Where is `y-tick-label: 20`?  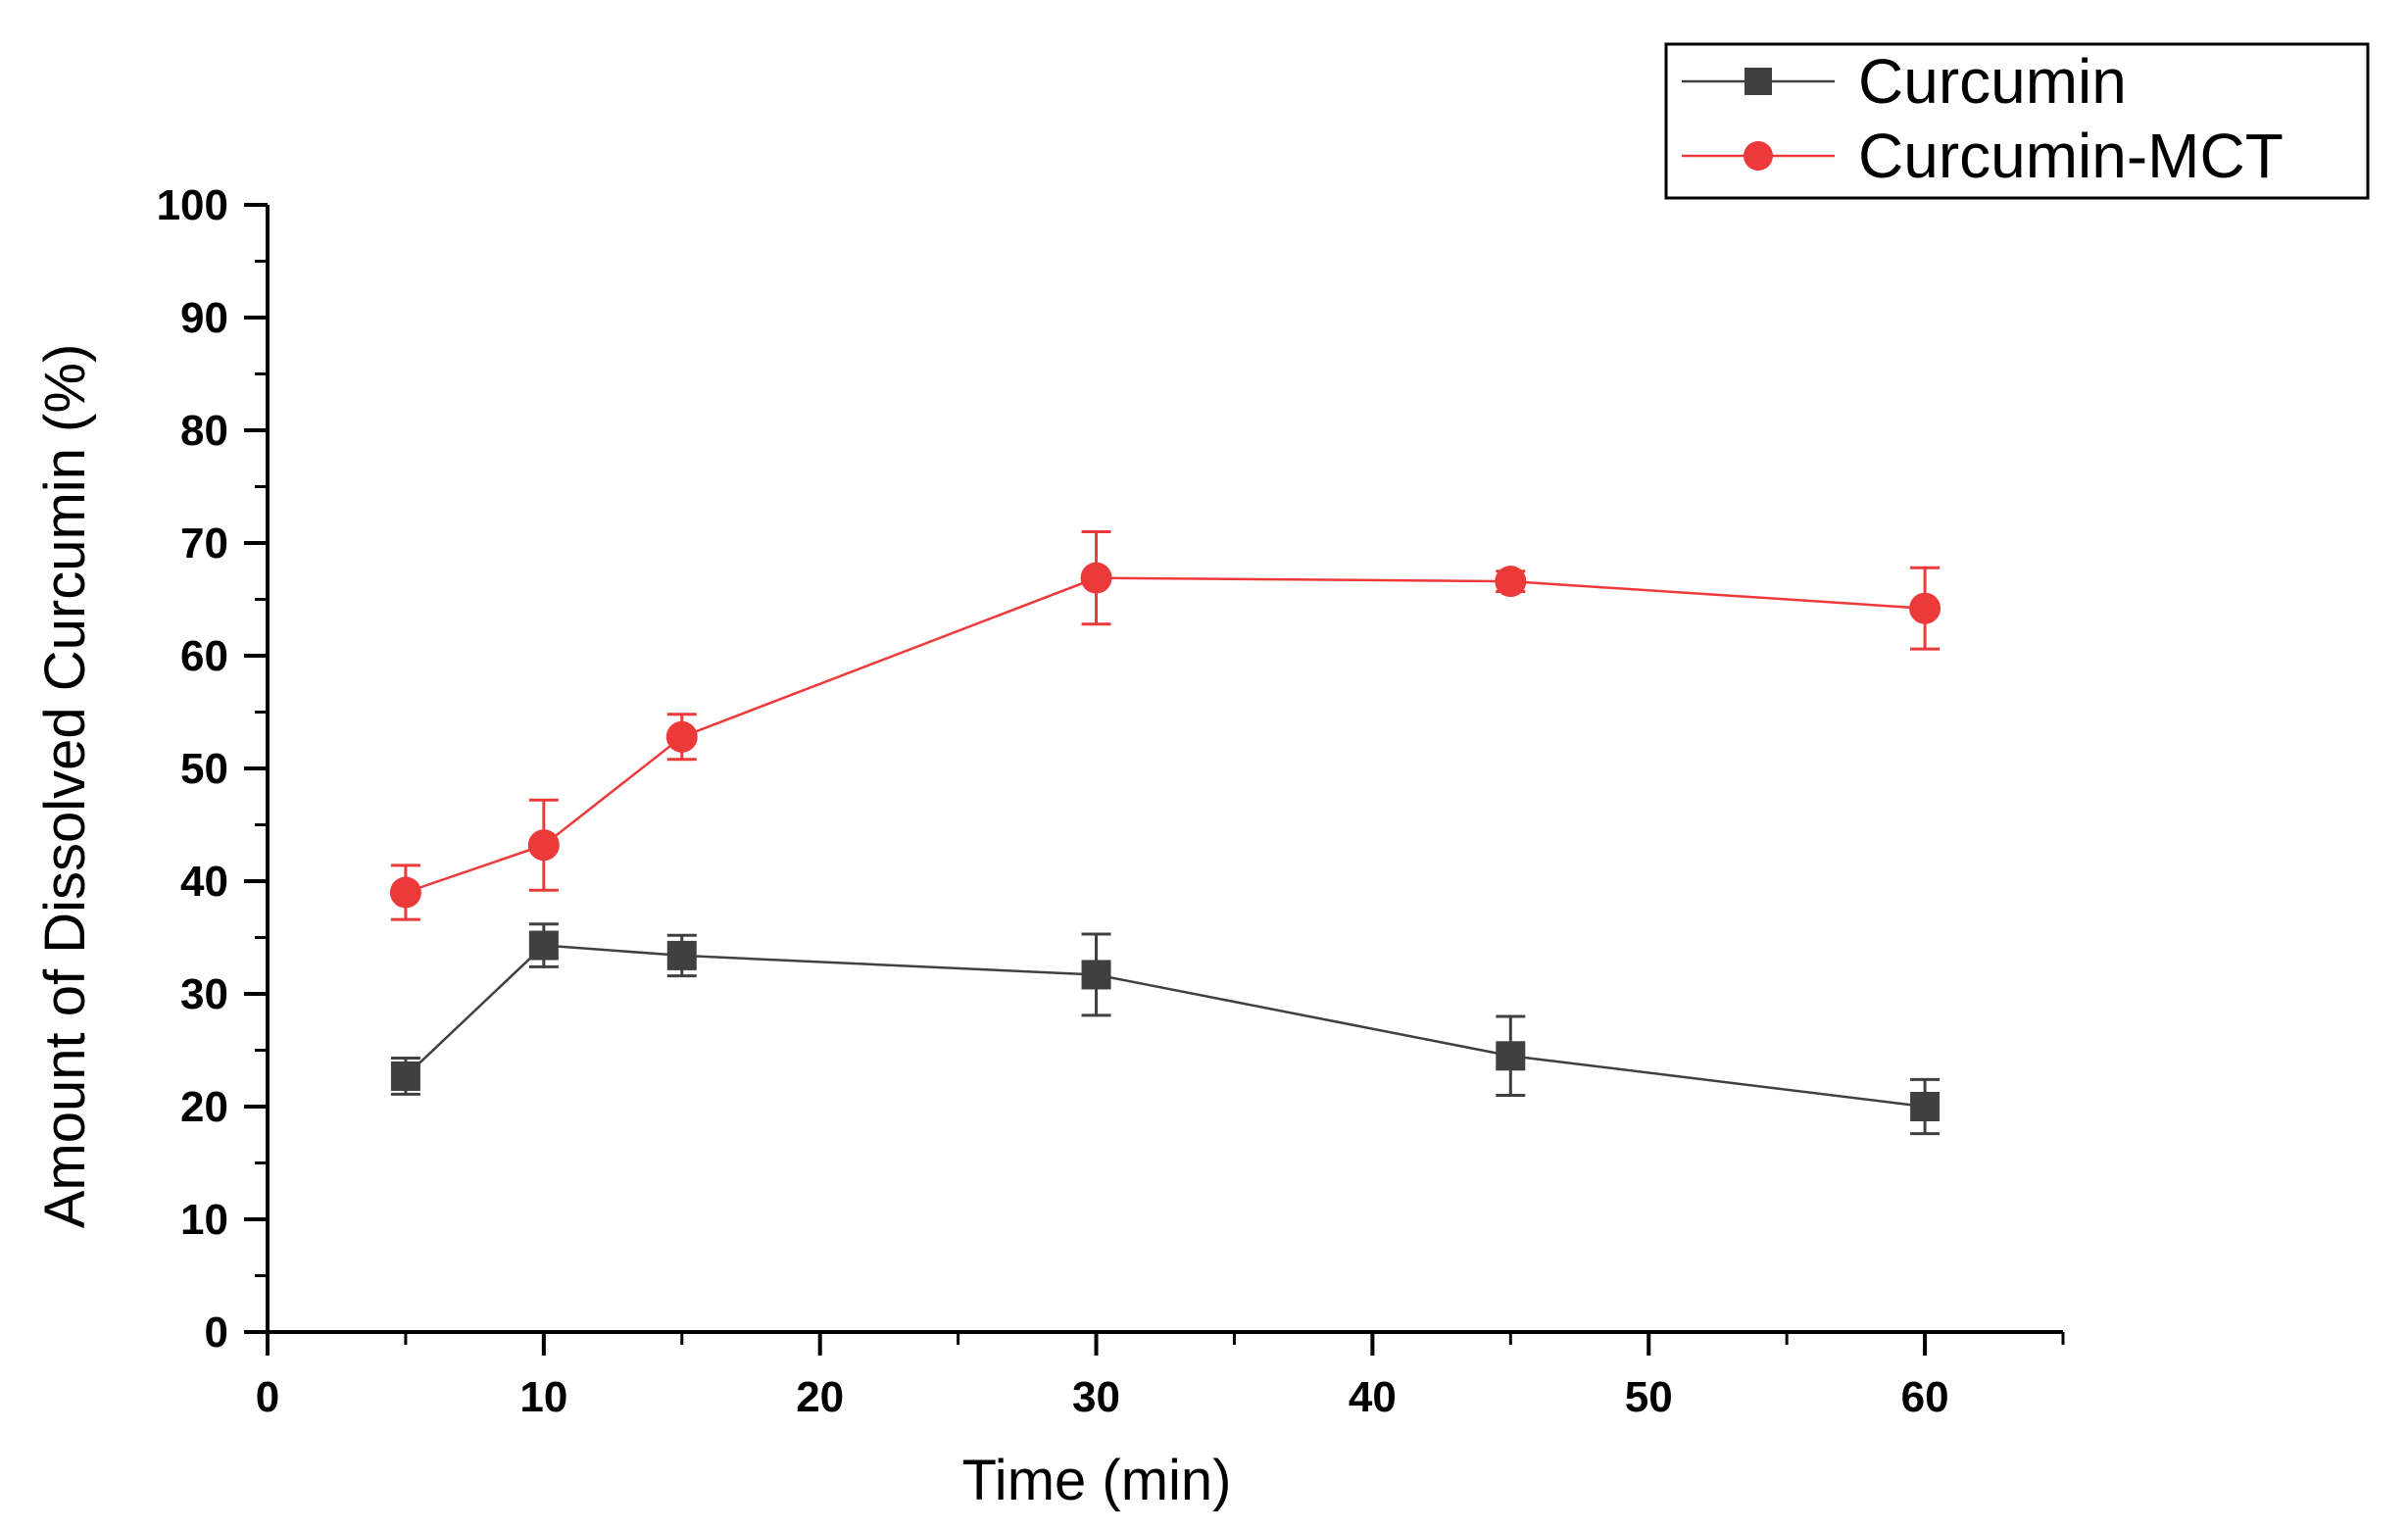
y-tick-label: 20 is located at coordinates (204, 1107).